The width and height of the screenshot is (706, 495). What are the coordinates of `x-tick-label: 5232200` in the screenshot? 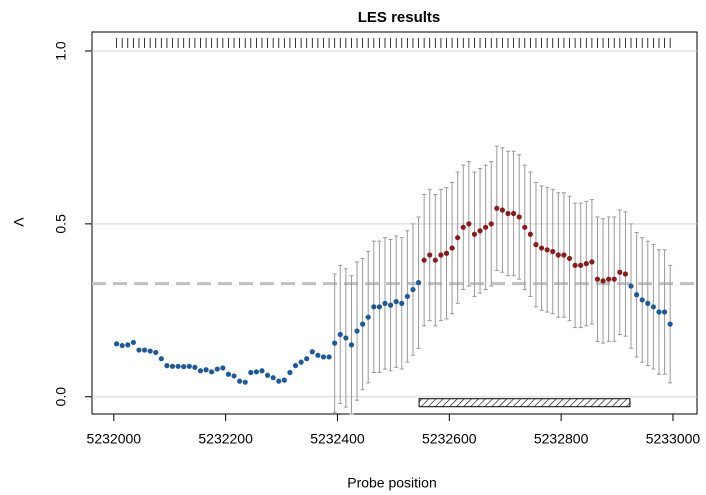 It's located at (225, 439).